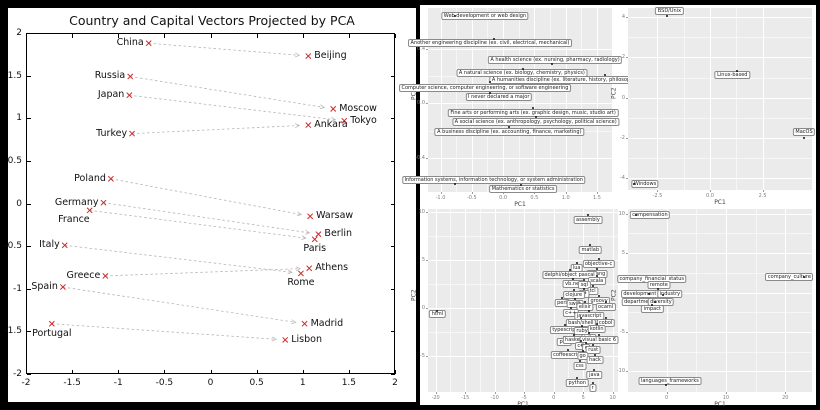 This screenshot has height=410, width=820. What do you see at coordinates (588, 219) in the screenshot?
I see `point-label: assembly` at bounding box center [588, 219].